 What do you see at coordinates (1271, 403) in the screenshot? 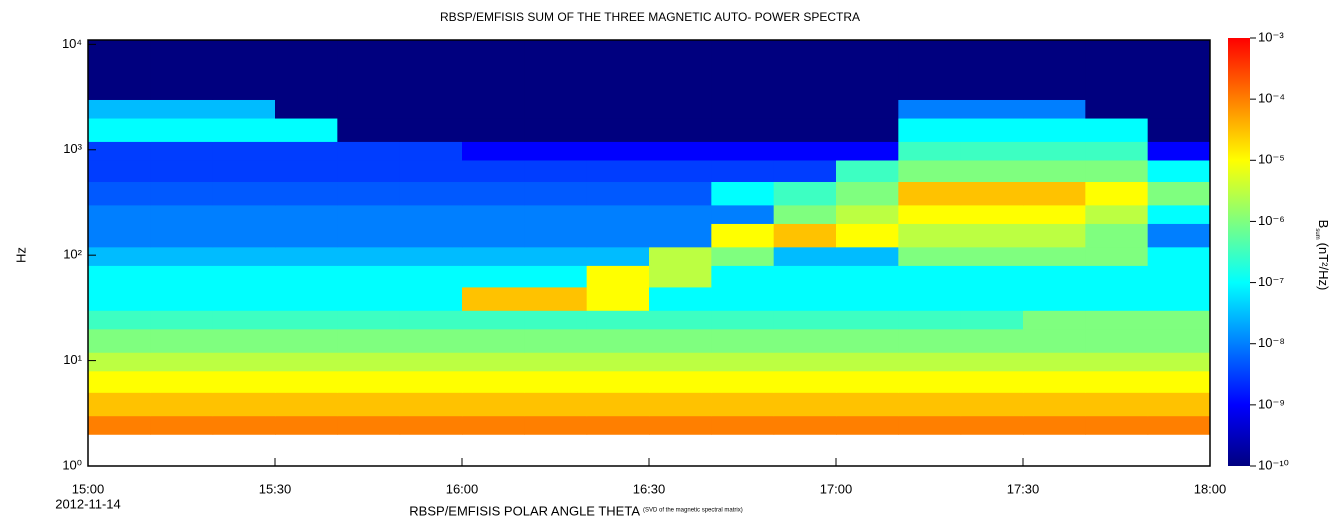
I see `colorbar-tick-label: 10⁻⁹` at bounding box center [1271, 403].